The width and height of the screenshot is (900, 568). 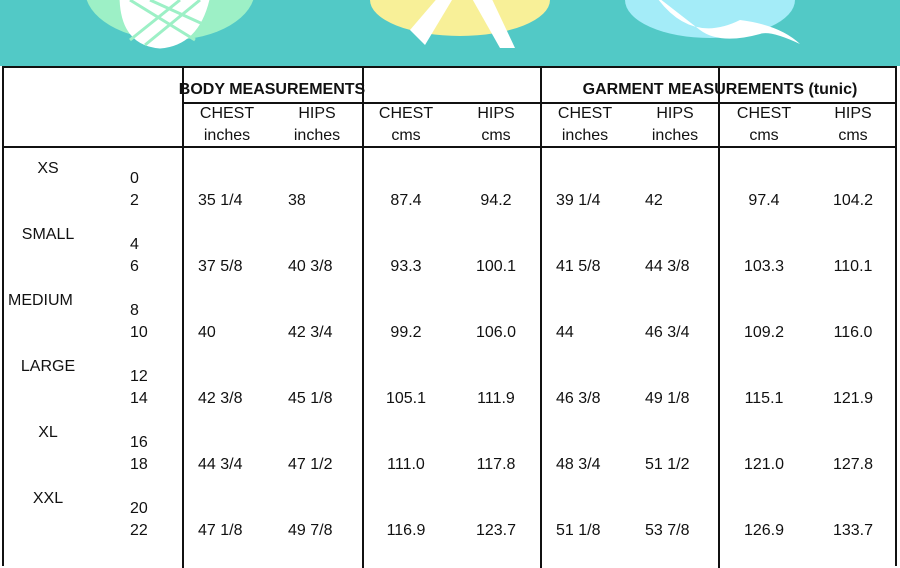 I want to click on measurement-cell: 37 5/8, so click(x=220, y=266).